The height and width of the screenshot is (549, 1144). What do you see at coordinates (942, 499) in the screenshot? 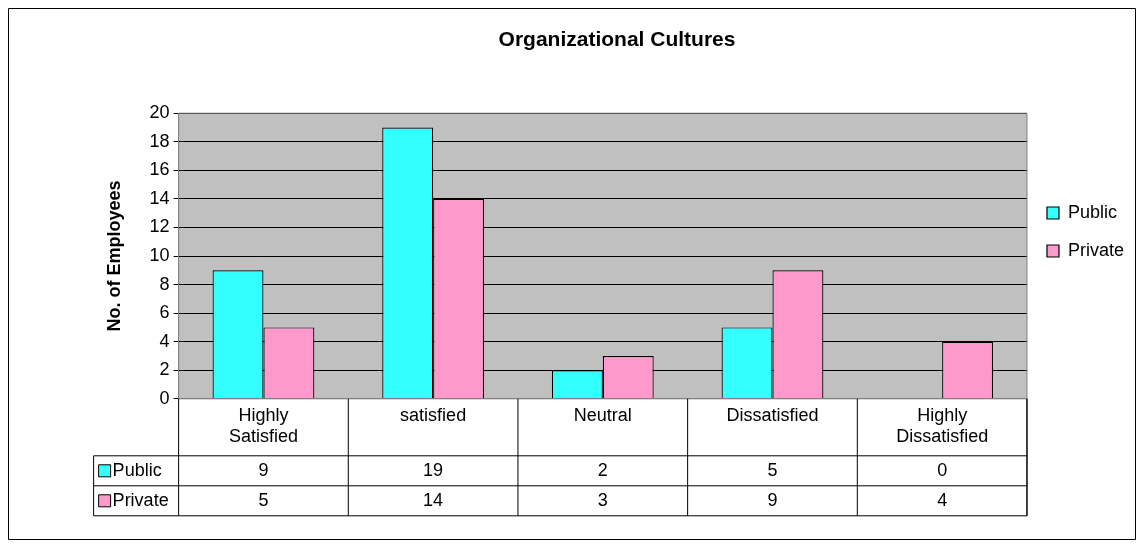
I see `data-label: 4` at bounding box center [942, 499].